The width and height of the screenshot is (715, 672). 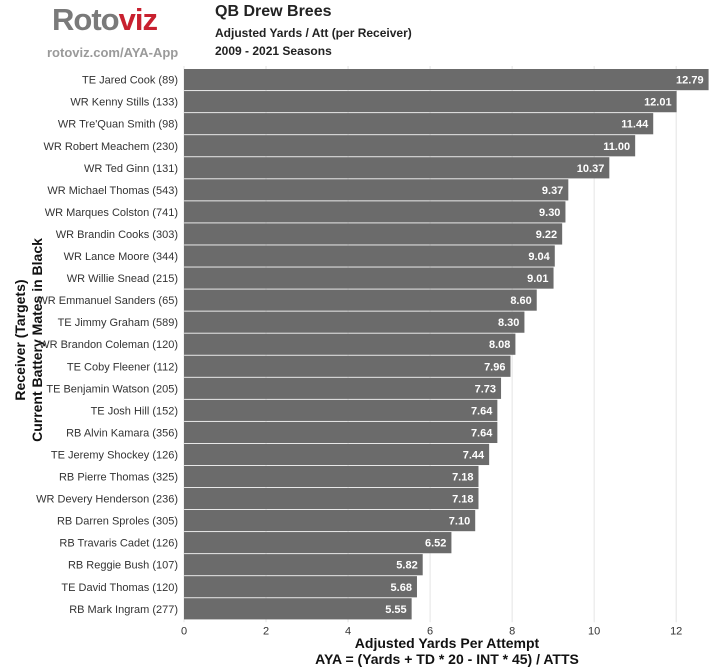 I want to click on bar-value-label: 5.68, so click(x=401, y=588).